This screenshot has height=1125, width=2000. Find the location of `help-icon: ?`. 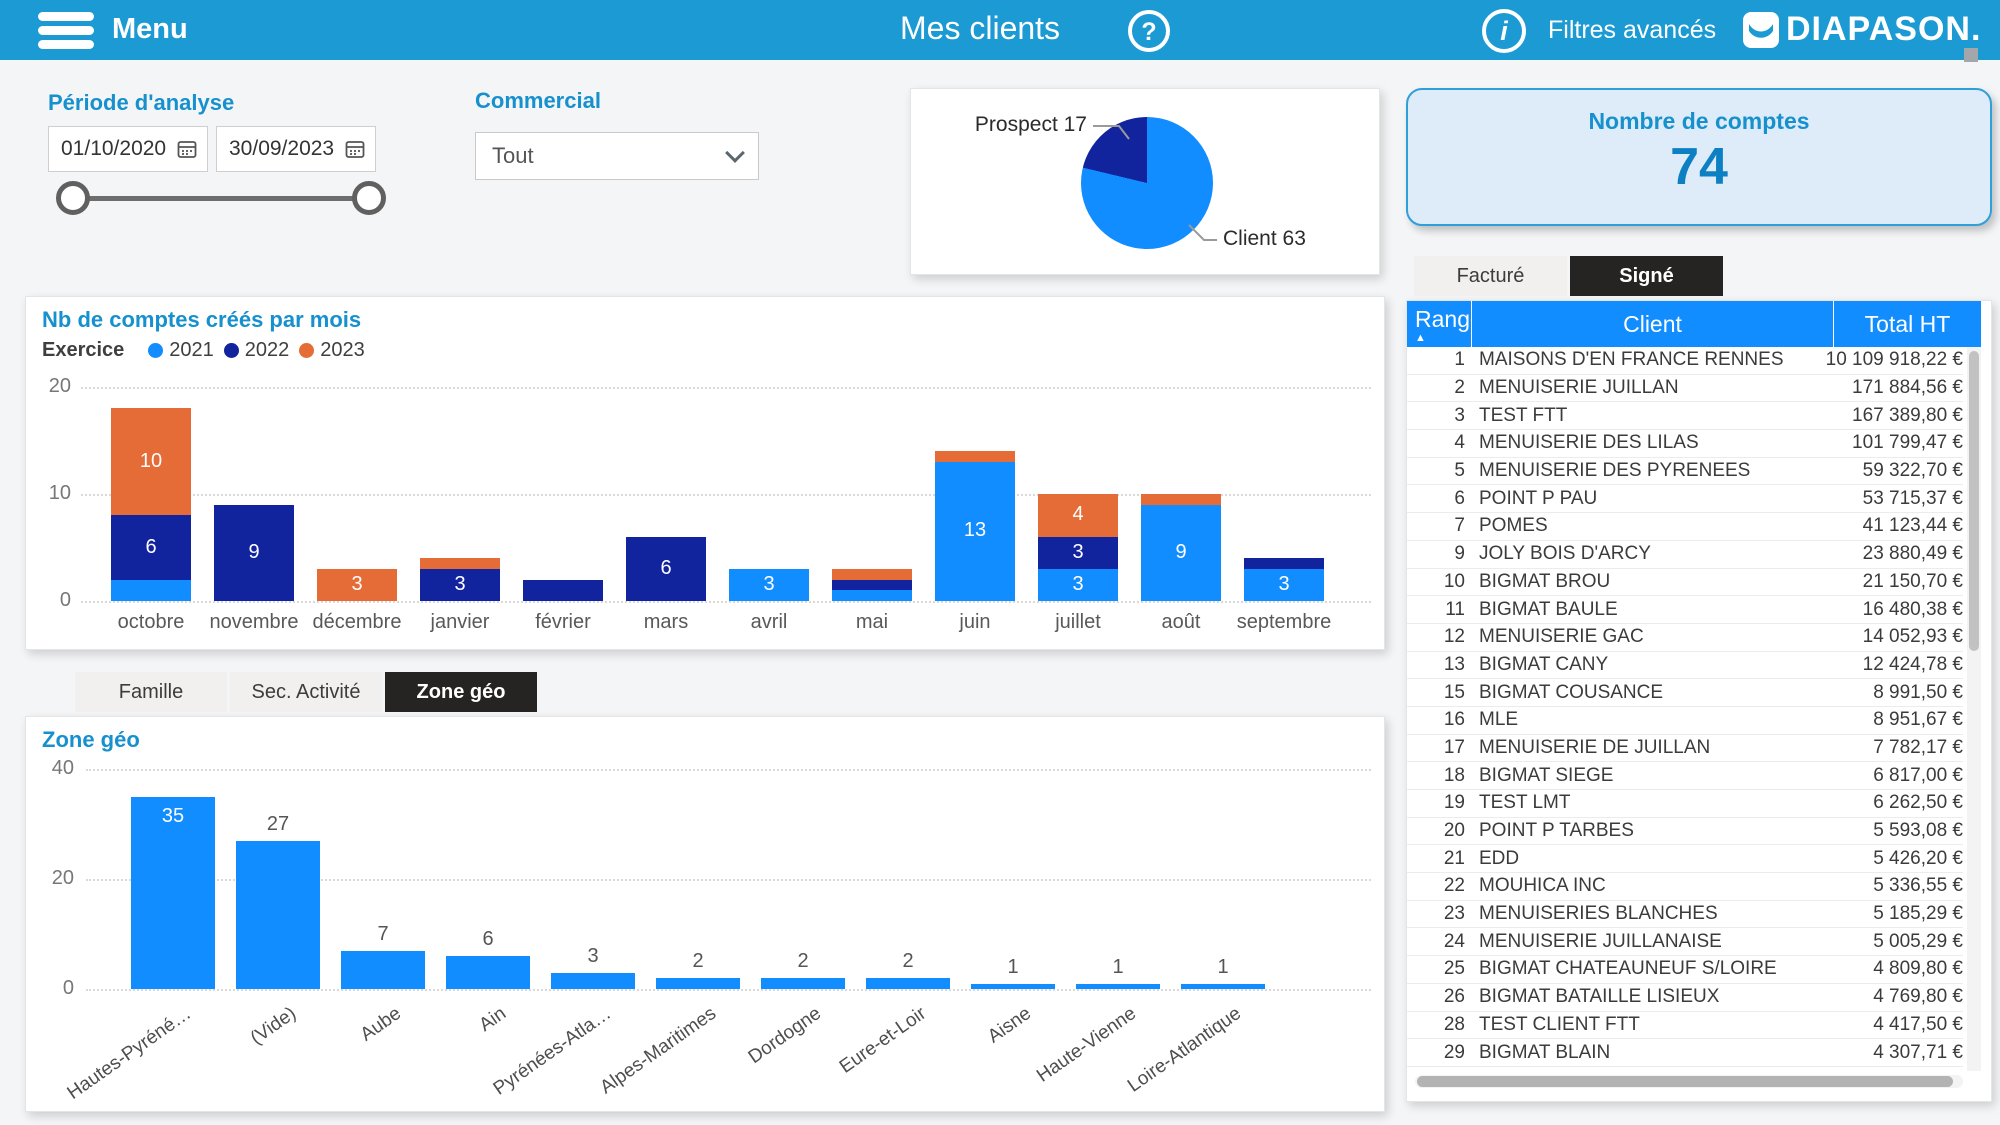

help-icon: ? is located at coordinates (1149, 31).